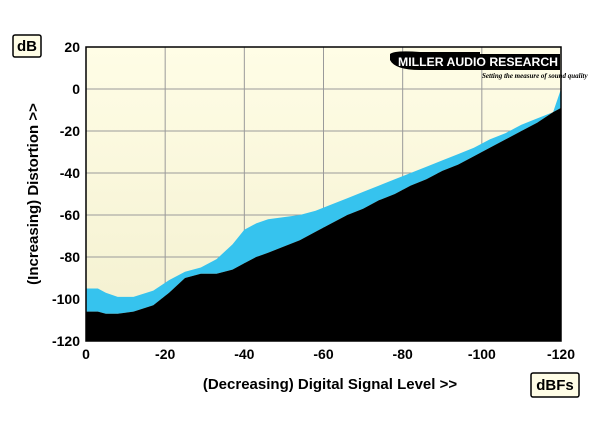 This screenshot has width=600, height=425. Describe the element at coordinates (70, 131) in the screenshot. I see `y-tick-label: -20` at that location.